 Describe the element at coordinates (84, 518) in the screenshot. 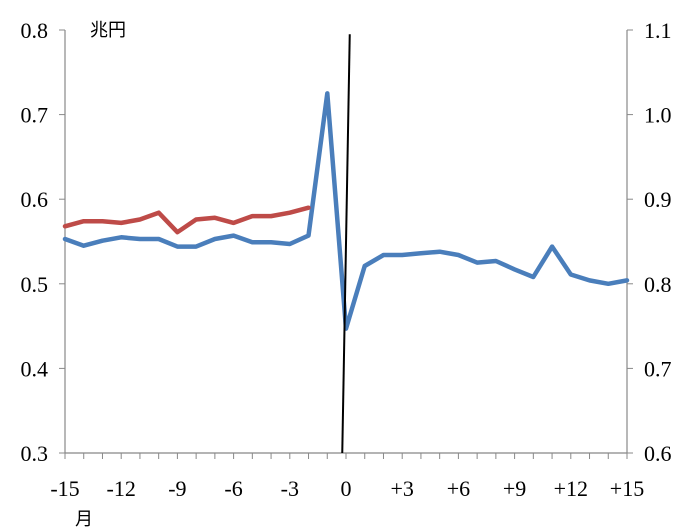

I see `x-axis-unit-label: 月` at that location.